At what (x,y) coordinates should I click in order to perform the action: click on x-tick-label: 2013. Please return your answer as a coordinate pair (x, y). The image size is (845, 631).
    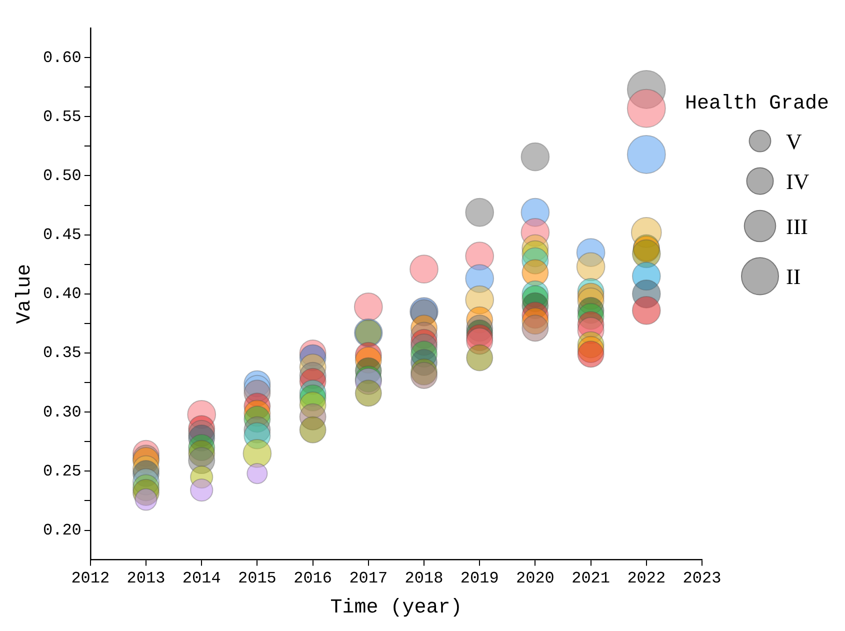
    Looking at the image, I should click on (146, 579).